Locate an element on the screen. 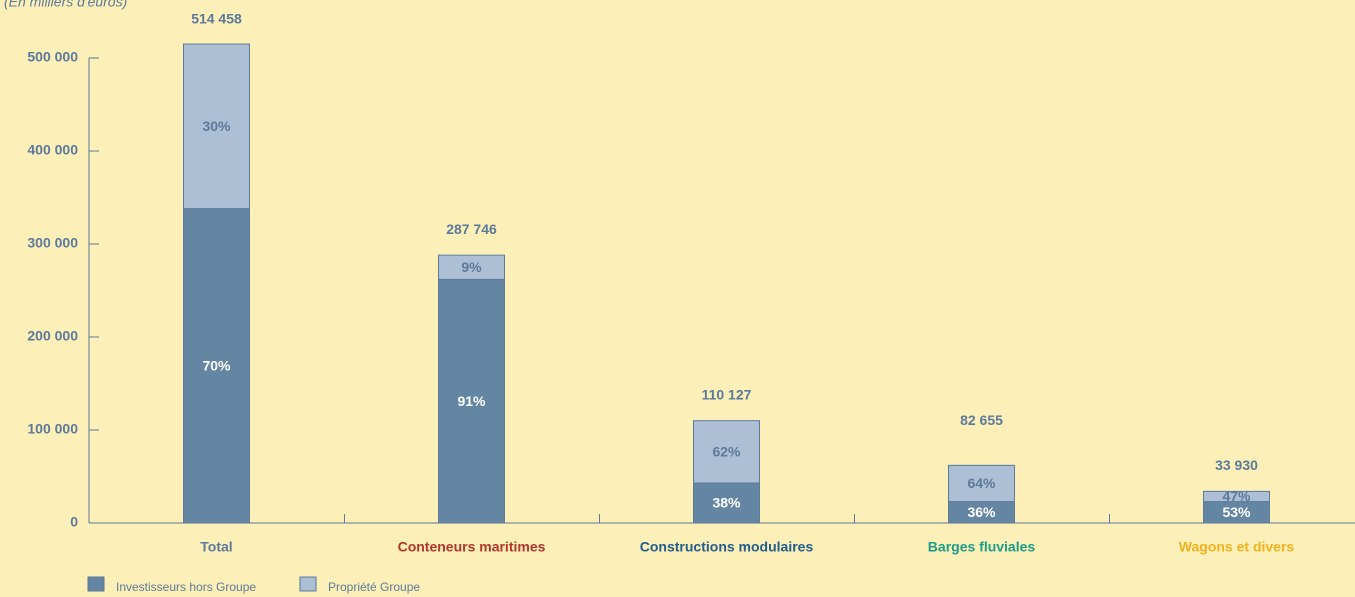 The height and width of the screenshot is (597, 1355). segment-label: 36% is located at coordinates (981, 512).